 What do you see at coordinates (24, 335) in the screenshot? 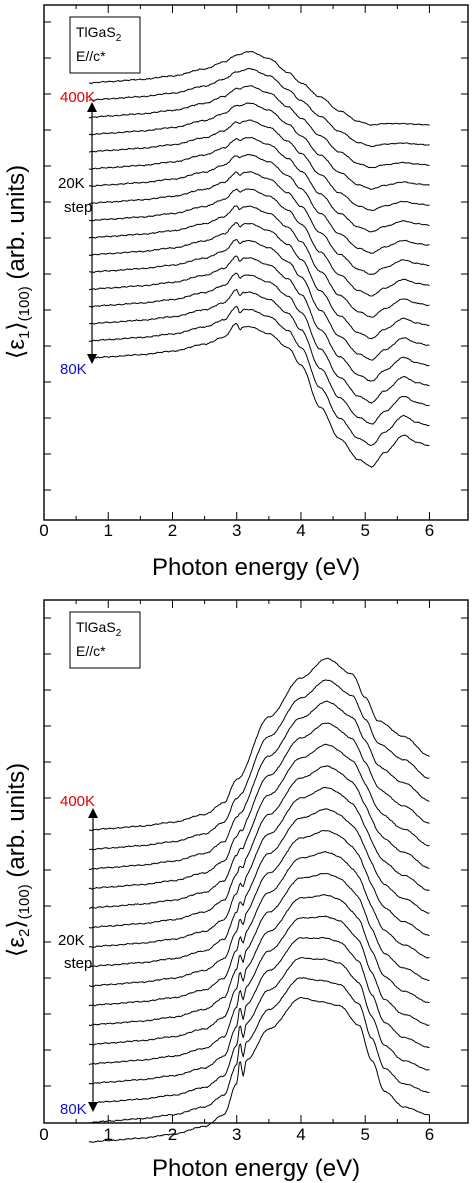
I see `y-axis-label-part: 1` at bounding box center [24, 335].